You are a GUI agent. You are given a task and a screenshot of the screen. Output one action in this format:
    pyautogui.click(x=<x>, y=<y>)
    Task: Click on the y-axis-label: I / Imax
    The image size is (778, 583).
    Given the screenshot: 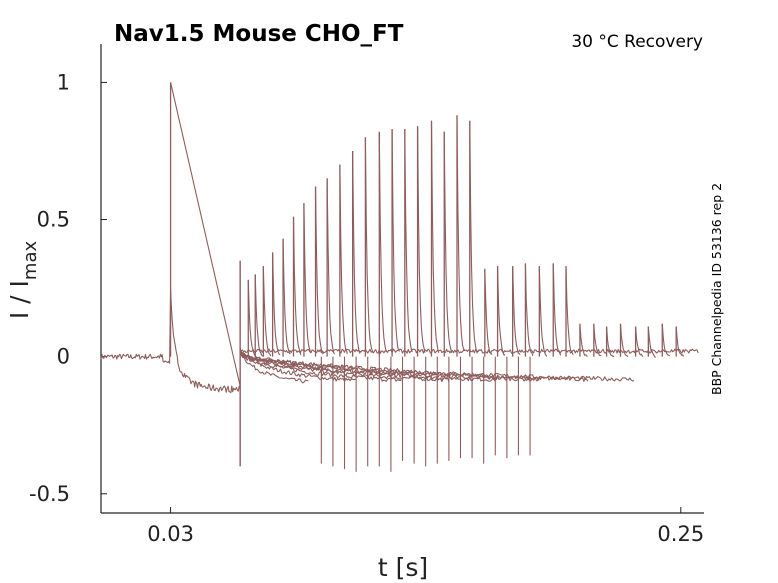 What is the action you would take?
    pyautogui.click(x=23, y=280)
    